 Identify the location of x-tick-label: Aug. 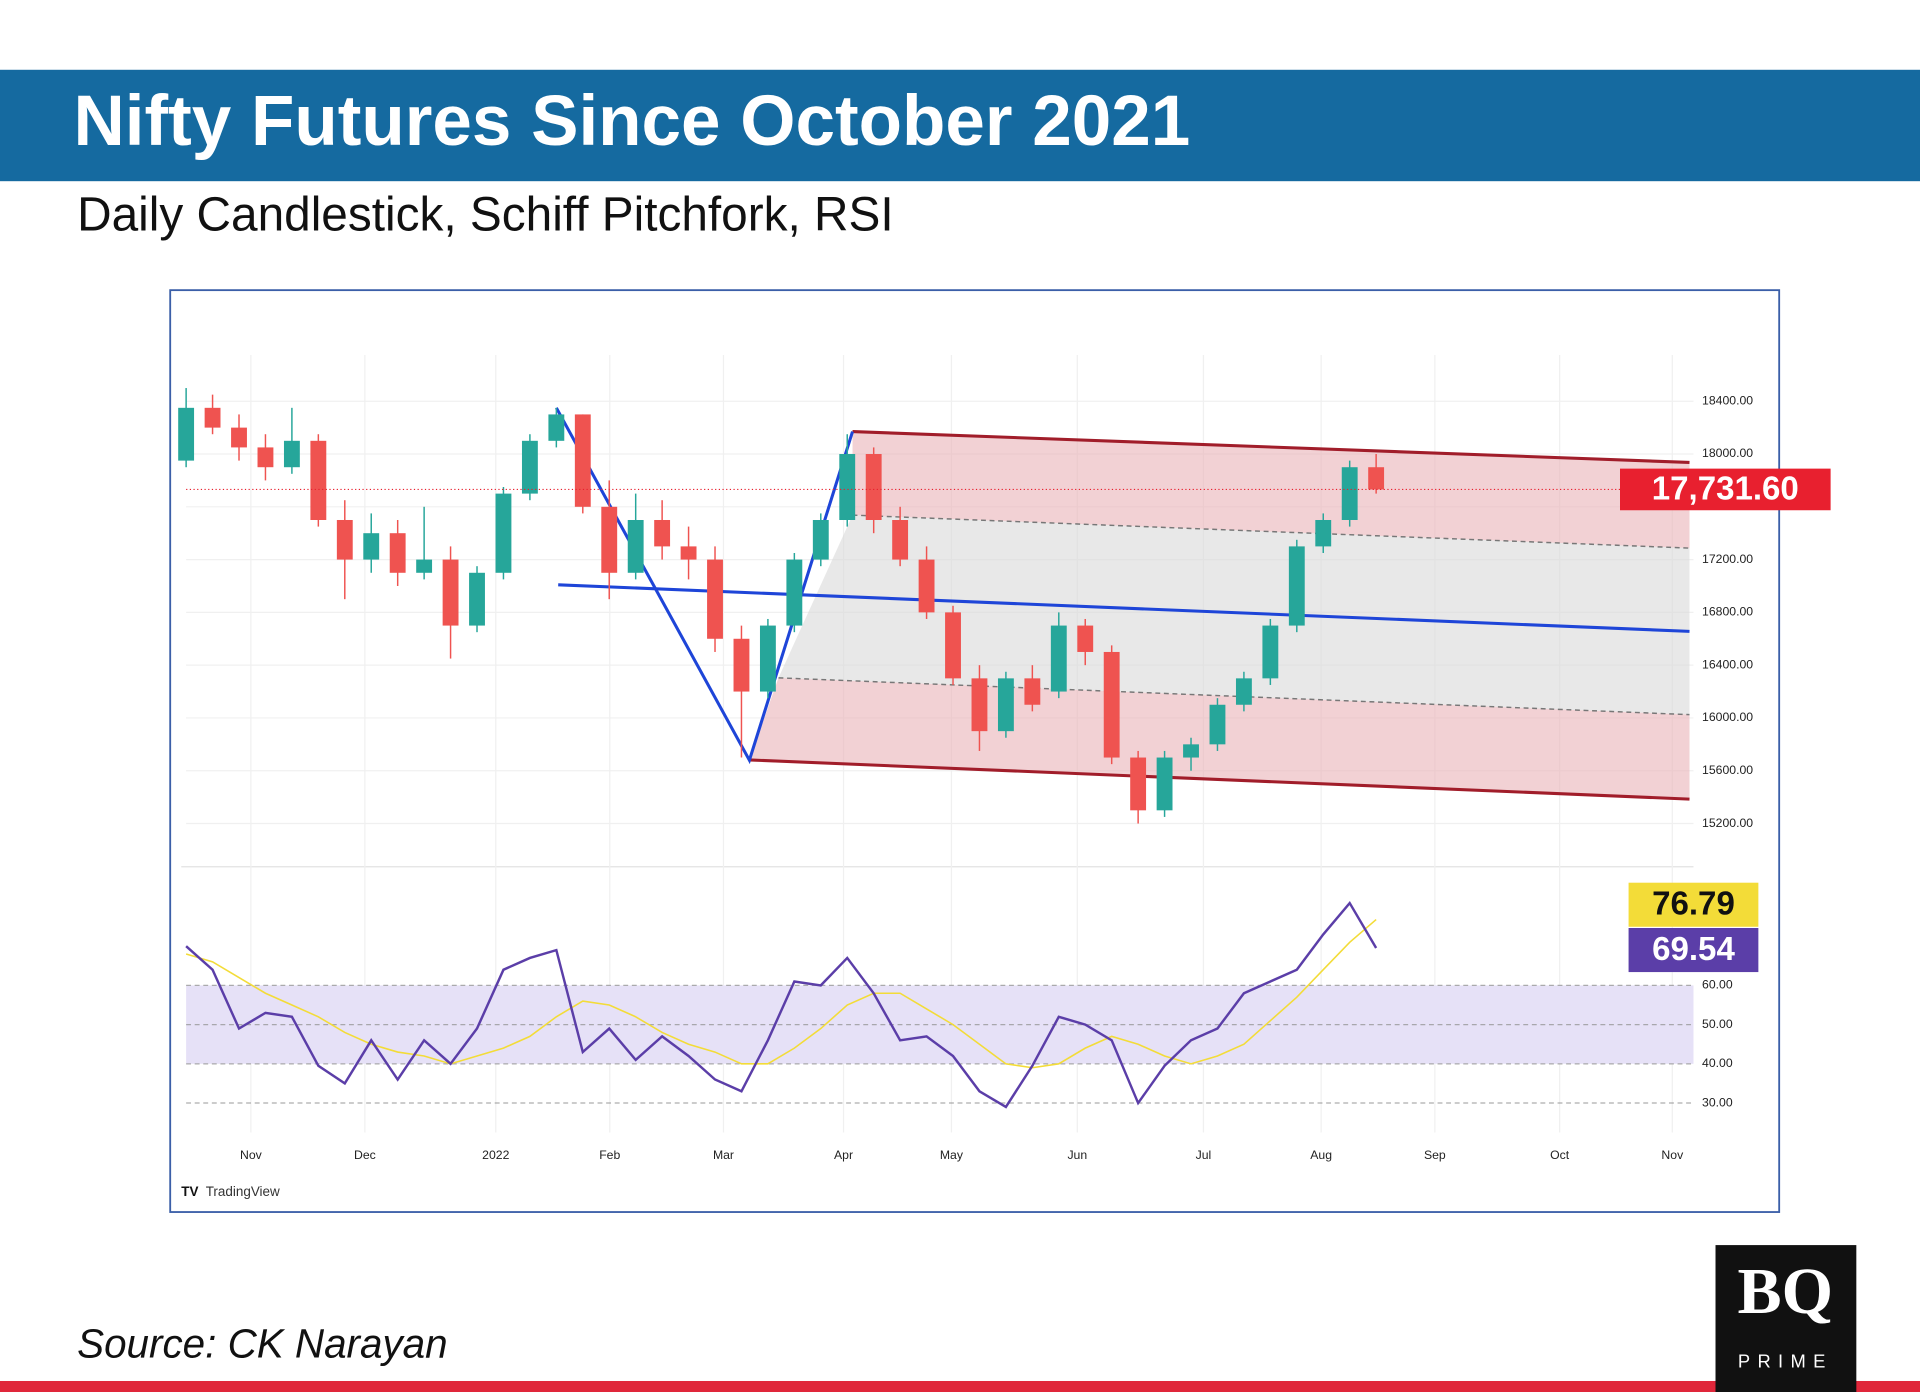
(1321, 1155).